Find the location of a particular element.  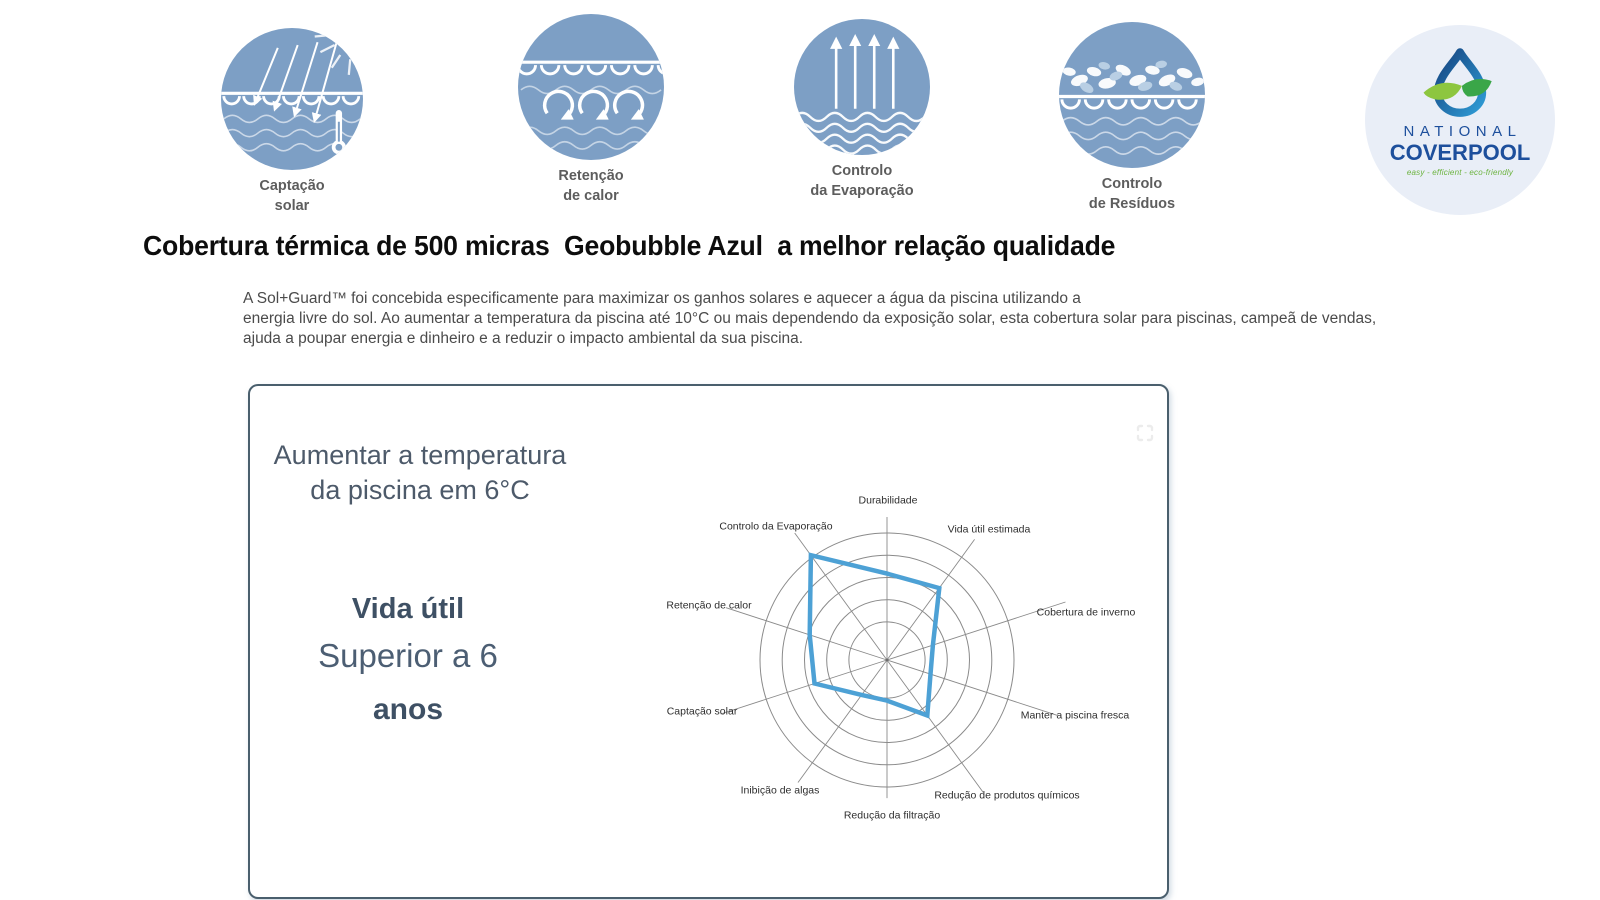

radar-axis-label: Manter a piscina fresca is located at coordinates (1075, 716).